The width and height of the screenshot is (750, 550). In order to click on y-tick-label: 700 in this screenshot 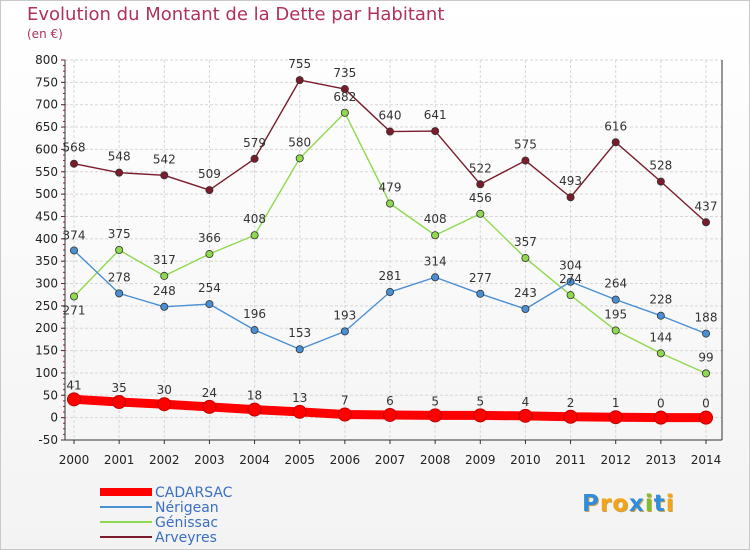, I will do `click(46, 105)`.